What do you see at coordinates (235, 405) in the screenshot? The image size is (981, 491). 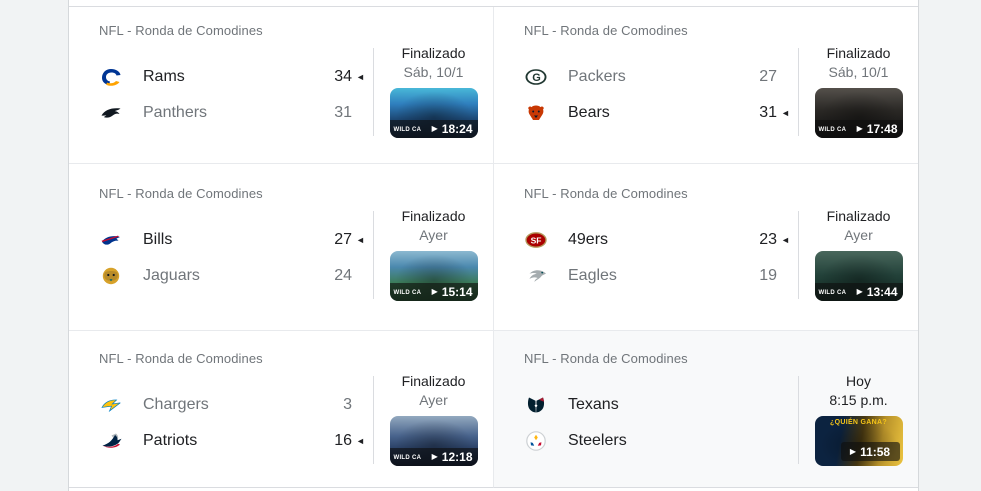 I see `team-row: Chargers 3` at bounding box center [235, 405].